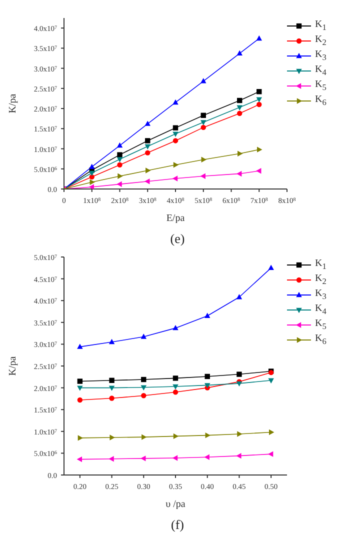 Image resolution: width=355 pixels, height=550 pixels. What do you see at coordinates (177, 239) in the screenshot?
I see `text: (e)` at bounding box center [177, 239].